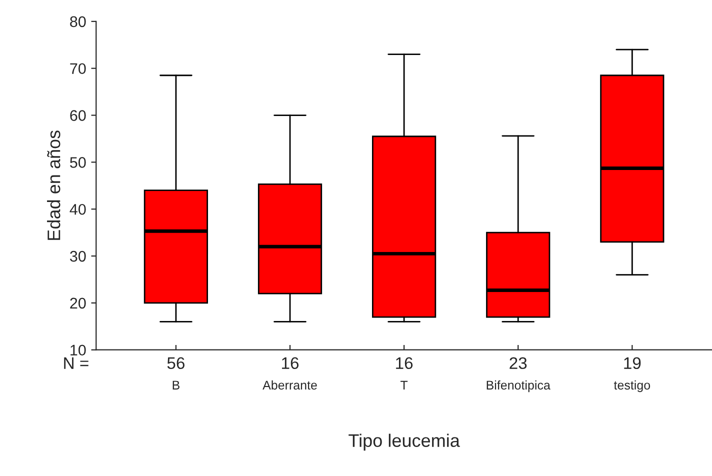  Describe the element at coordinates (518, 363) in the screenshot. I see `text: 23` at that location.